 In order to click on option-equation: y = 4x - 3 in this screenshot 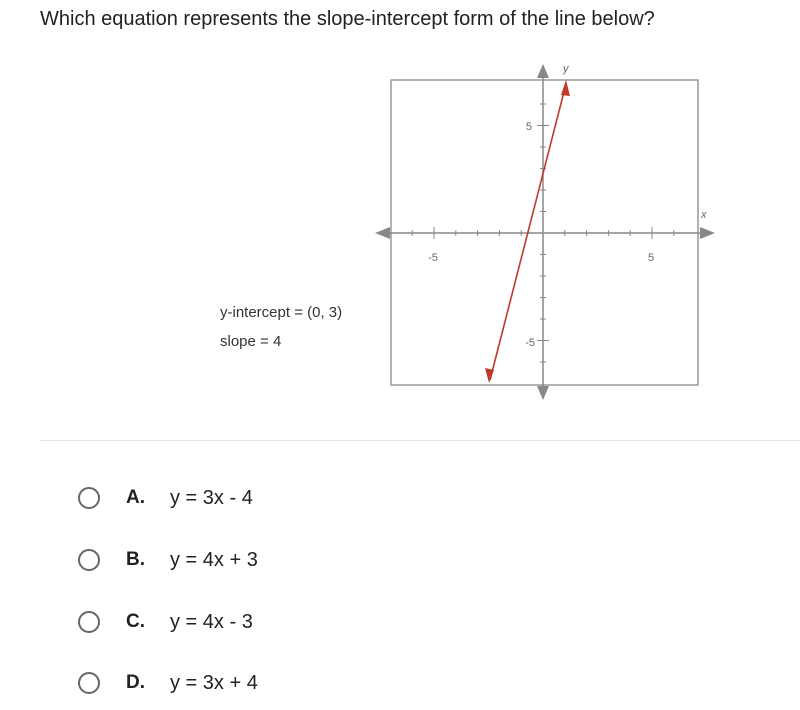, I will do `click(211, 621)`.